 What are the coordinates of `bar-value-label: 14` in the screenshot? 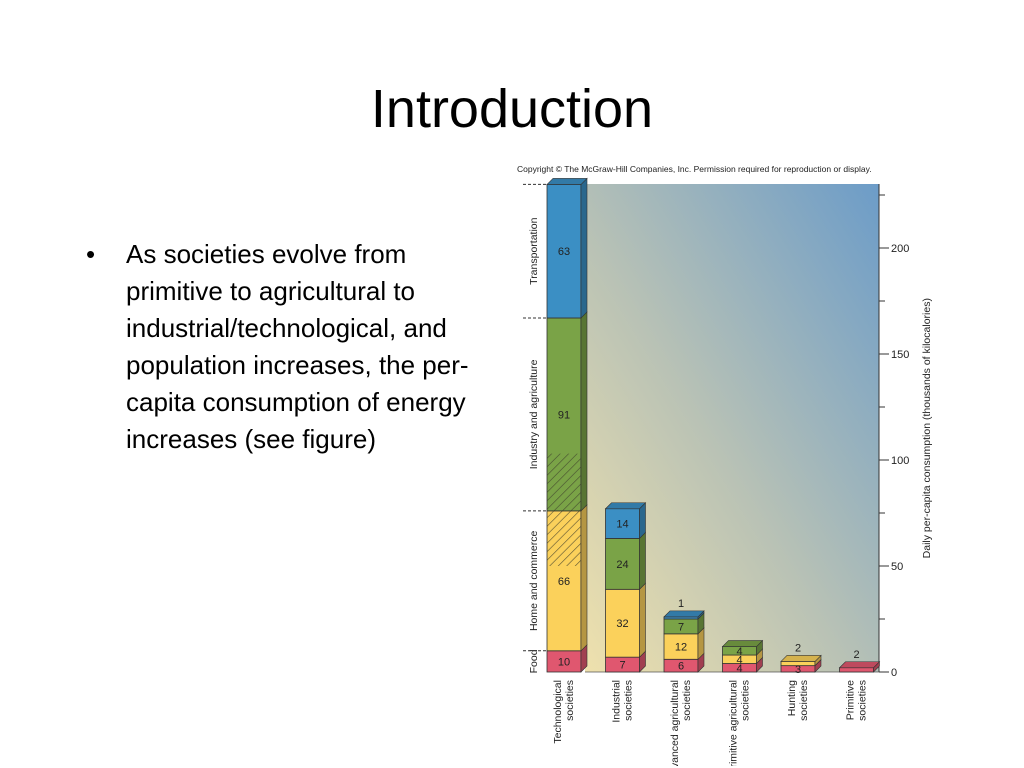 It's located at (622, 525).